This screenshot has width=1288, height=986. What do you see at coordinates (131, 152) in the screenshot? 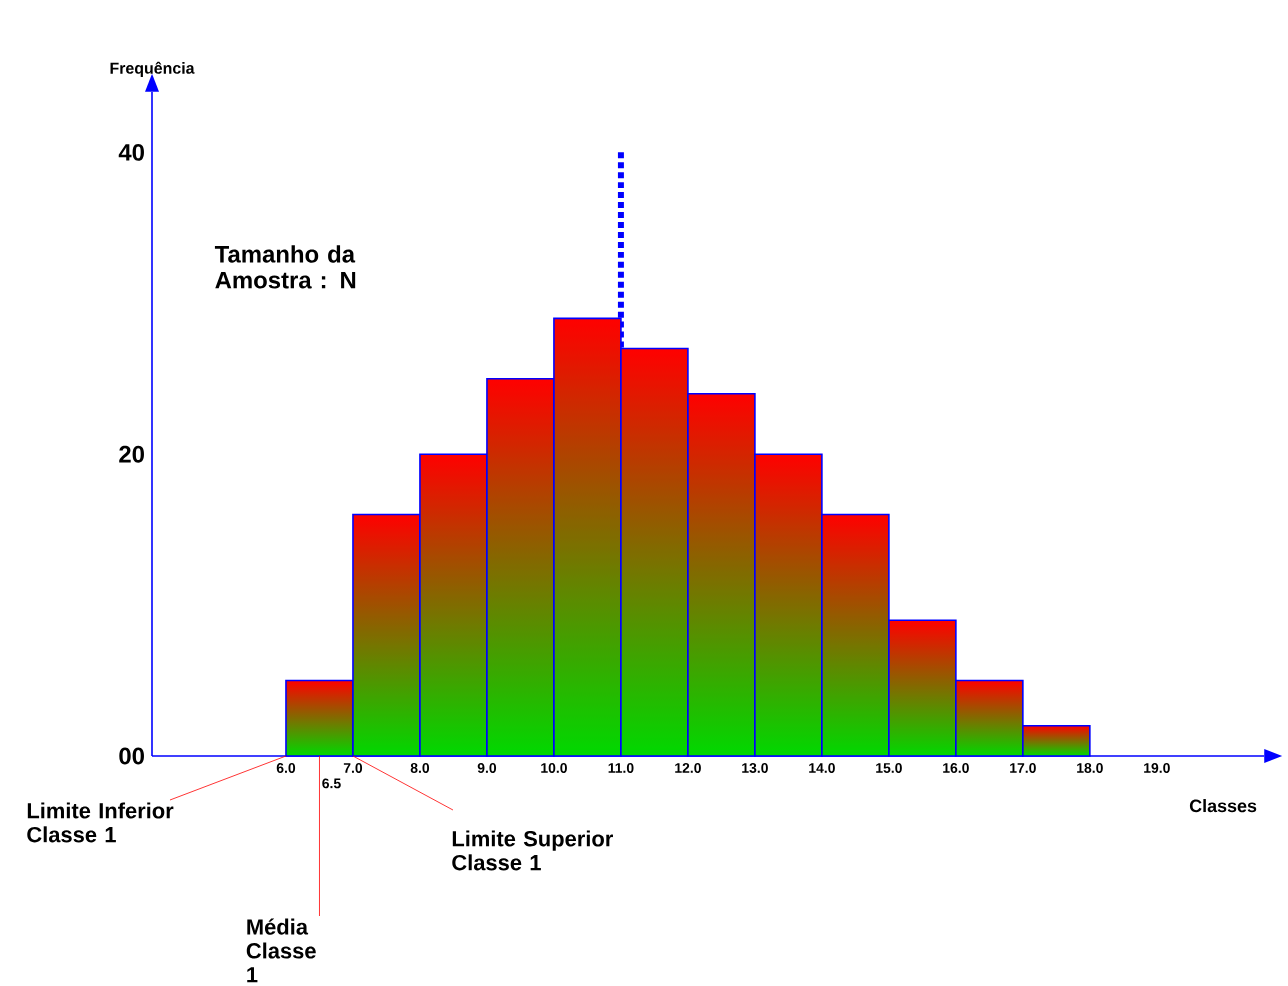
I see `y-tick-label: 40` at bounding box center [131, 152].